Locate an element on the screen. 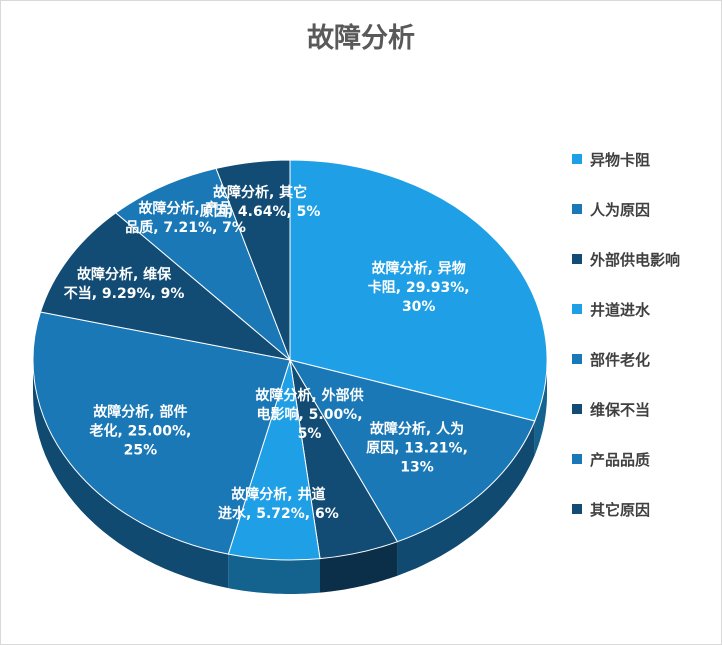 Image resolution: width=722 pixels, height=645 pixels. legend-label: 其它原因 is located at coordinates (620, 509).